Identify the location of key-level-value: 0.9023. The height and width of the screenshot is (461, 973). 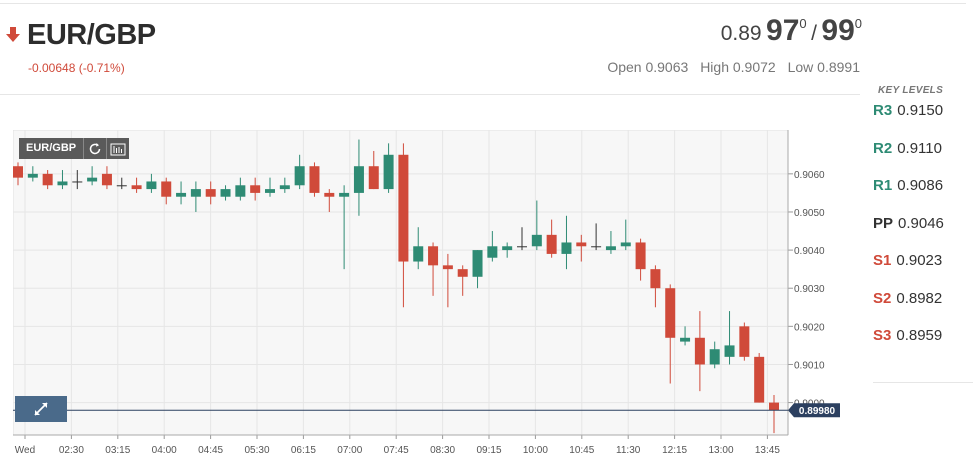
(919, 260).